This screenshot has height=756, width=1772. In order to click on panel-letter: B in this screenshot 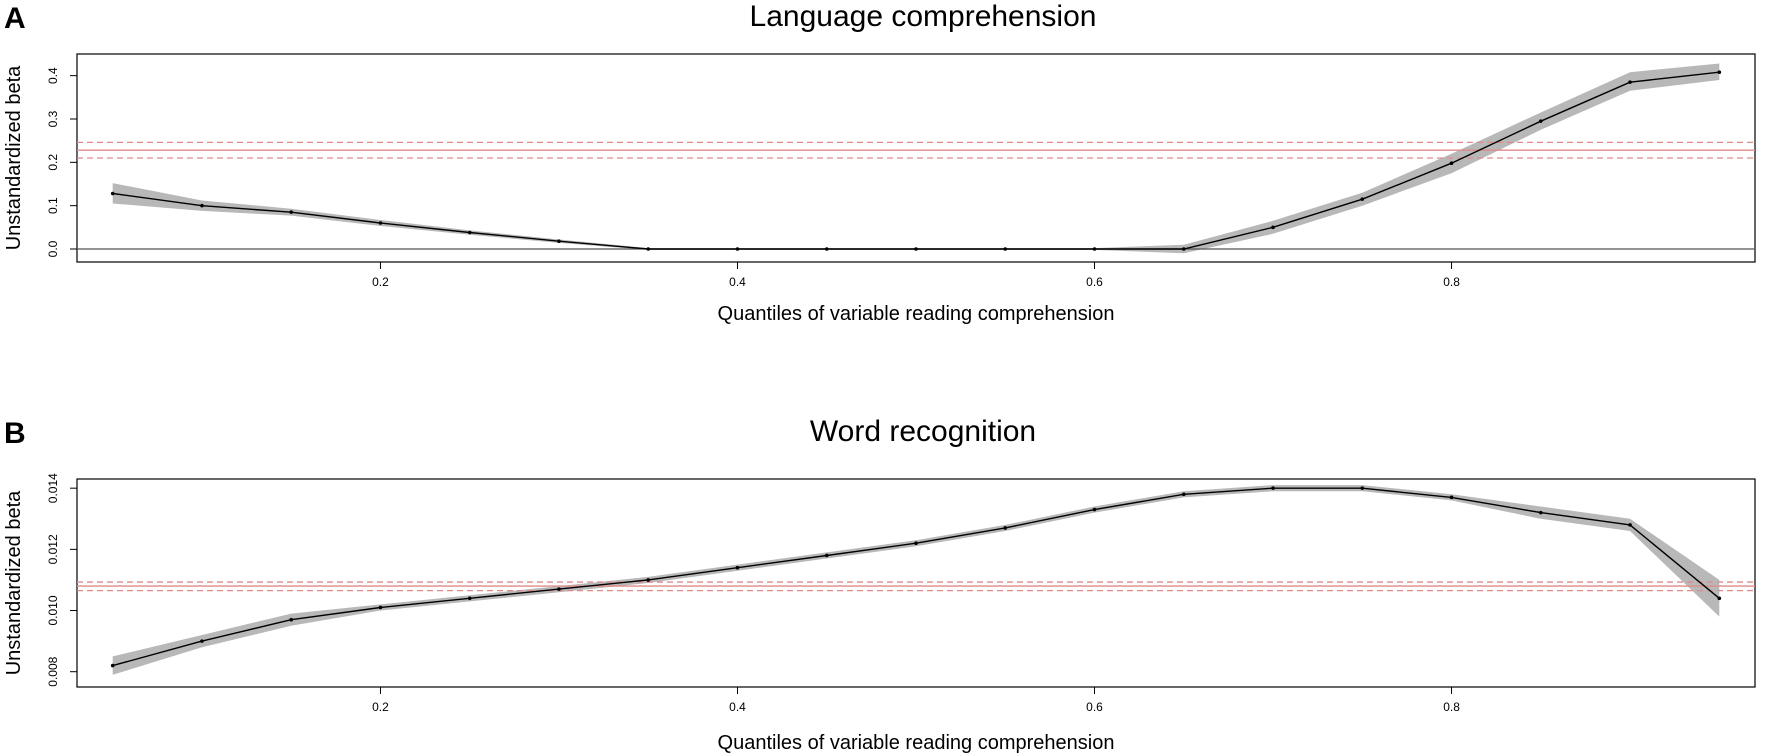, I will do `click(15, 433)`.